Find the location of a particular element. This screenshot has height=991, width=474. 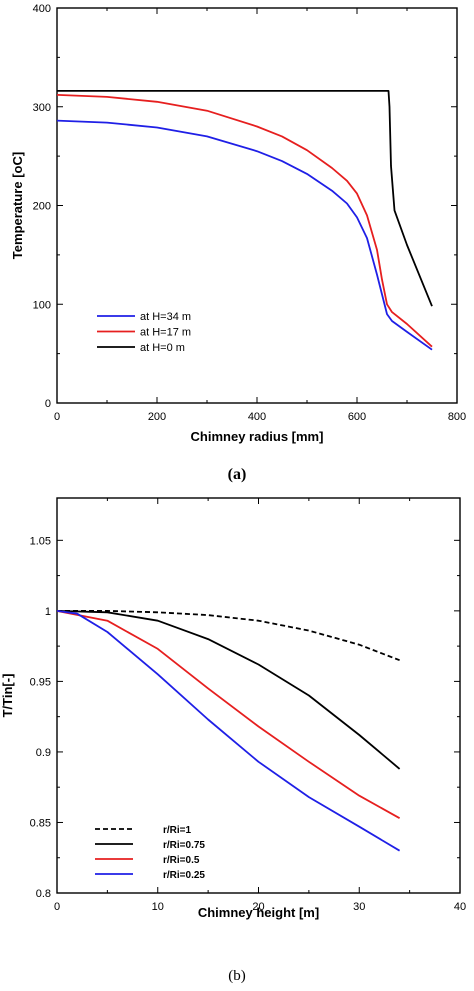

x-tick-label: 200 is located at coordinates (157, 417).